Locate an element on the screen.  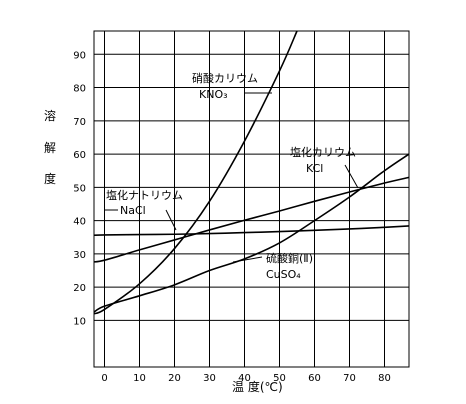
series-label-kno3: 硝酸カリウム KNO₃ is located at coordinates (232, 86).